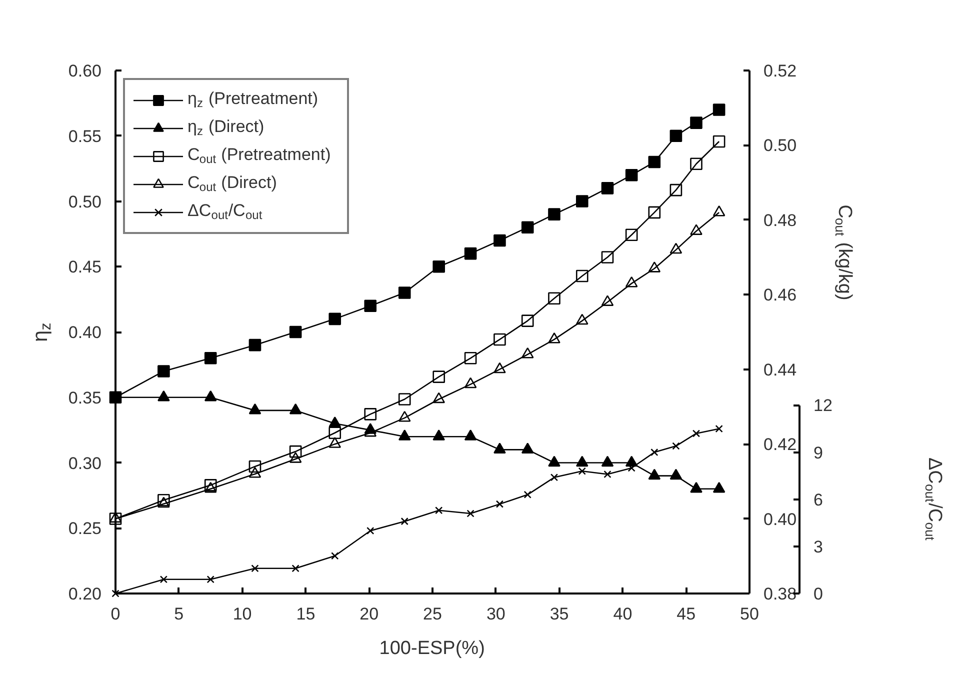  I want to click on x-tick-label: 10, so click(242, 614).